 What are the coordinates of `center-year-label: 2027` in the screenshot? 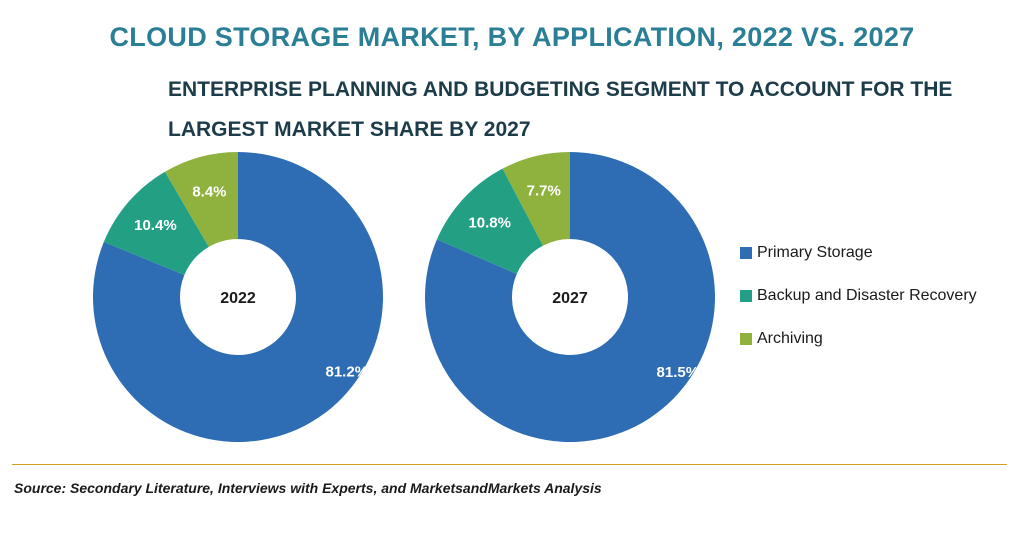 It's located at (570, 298).